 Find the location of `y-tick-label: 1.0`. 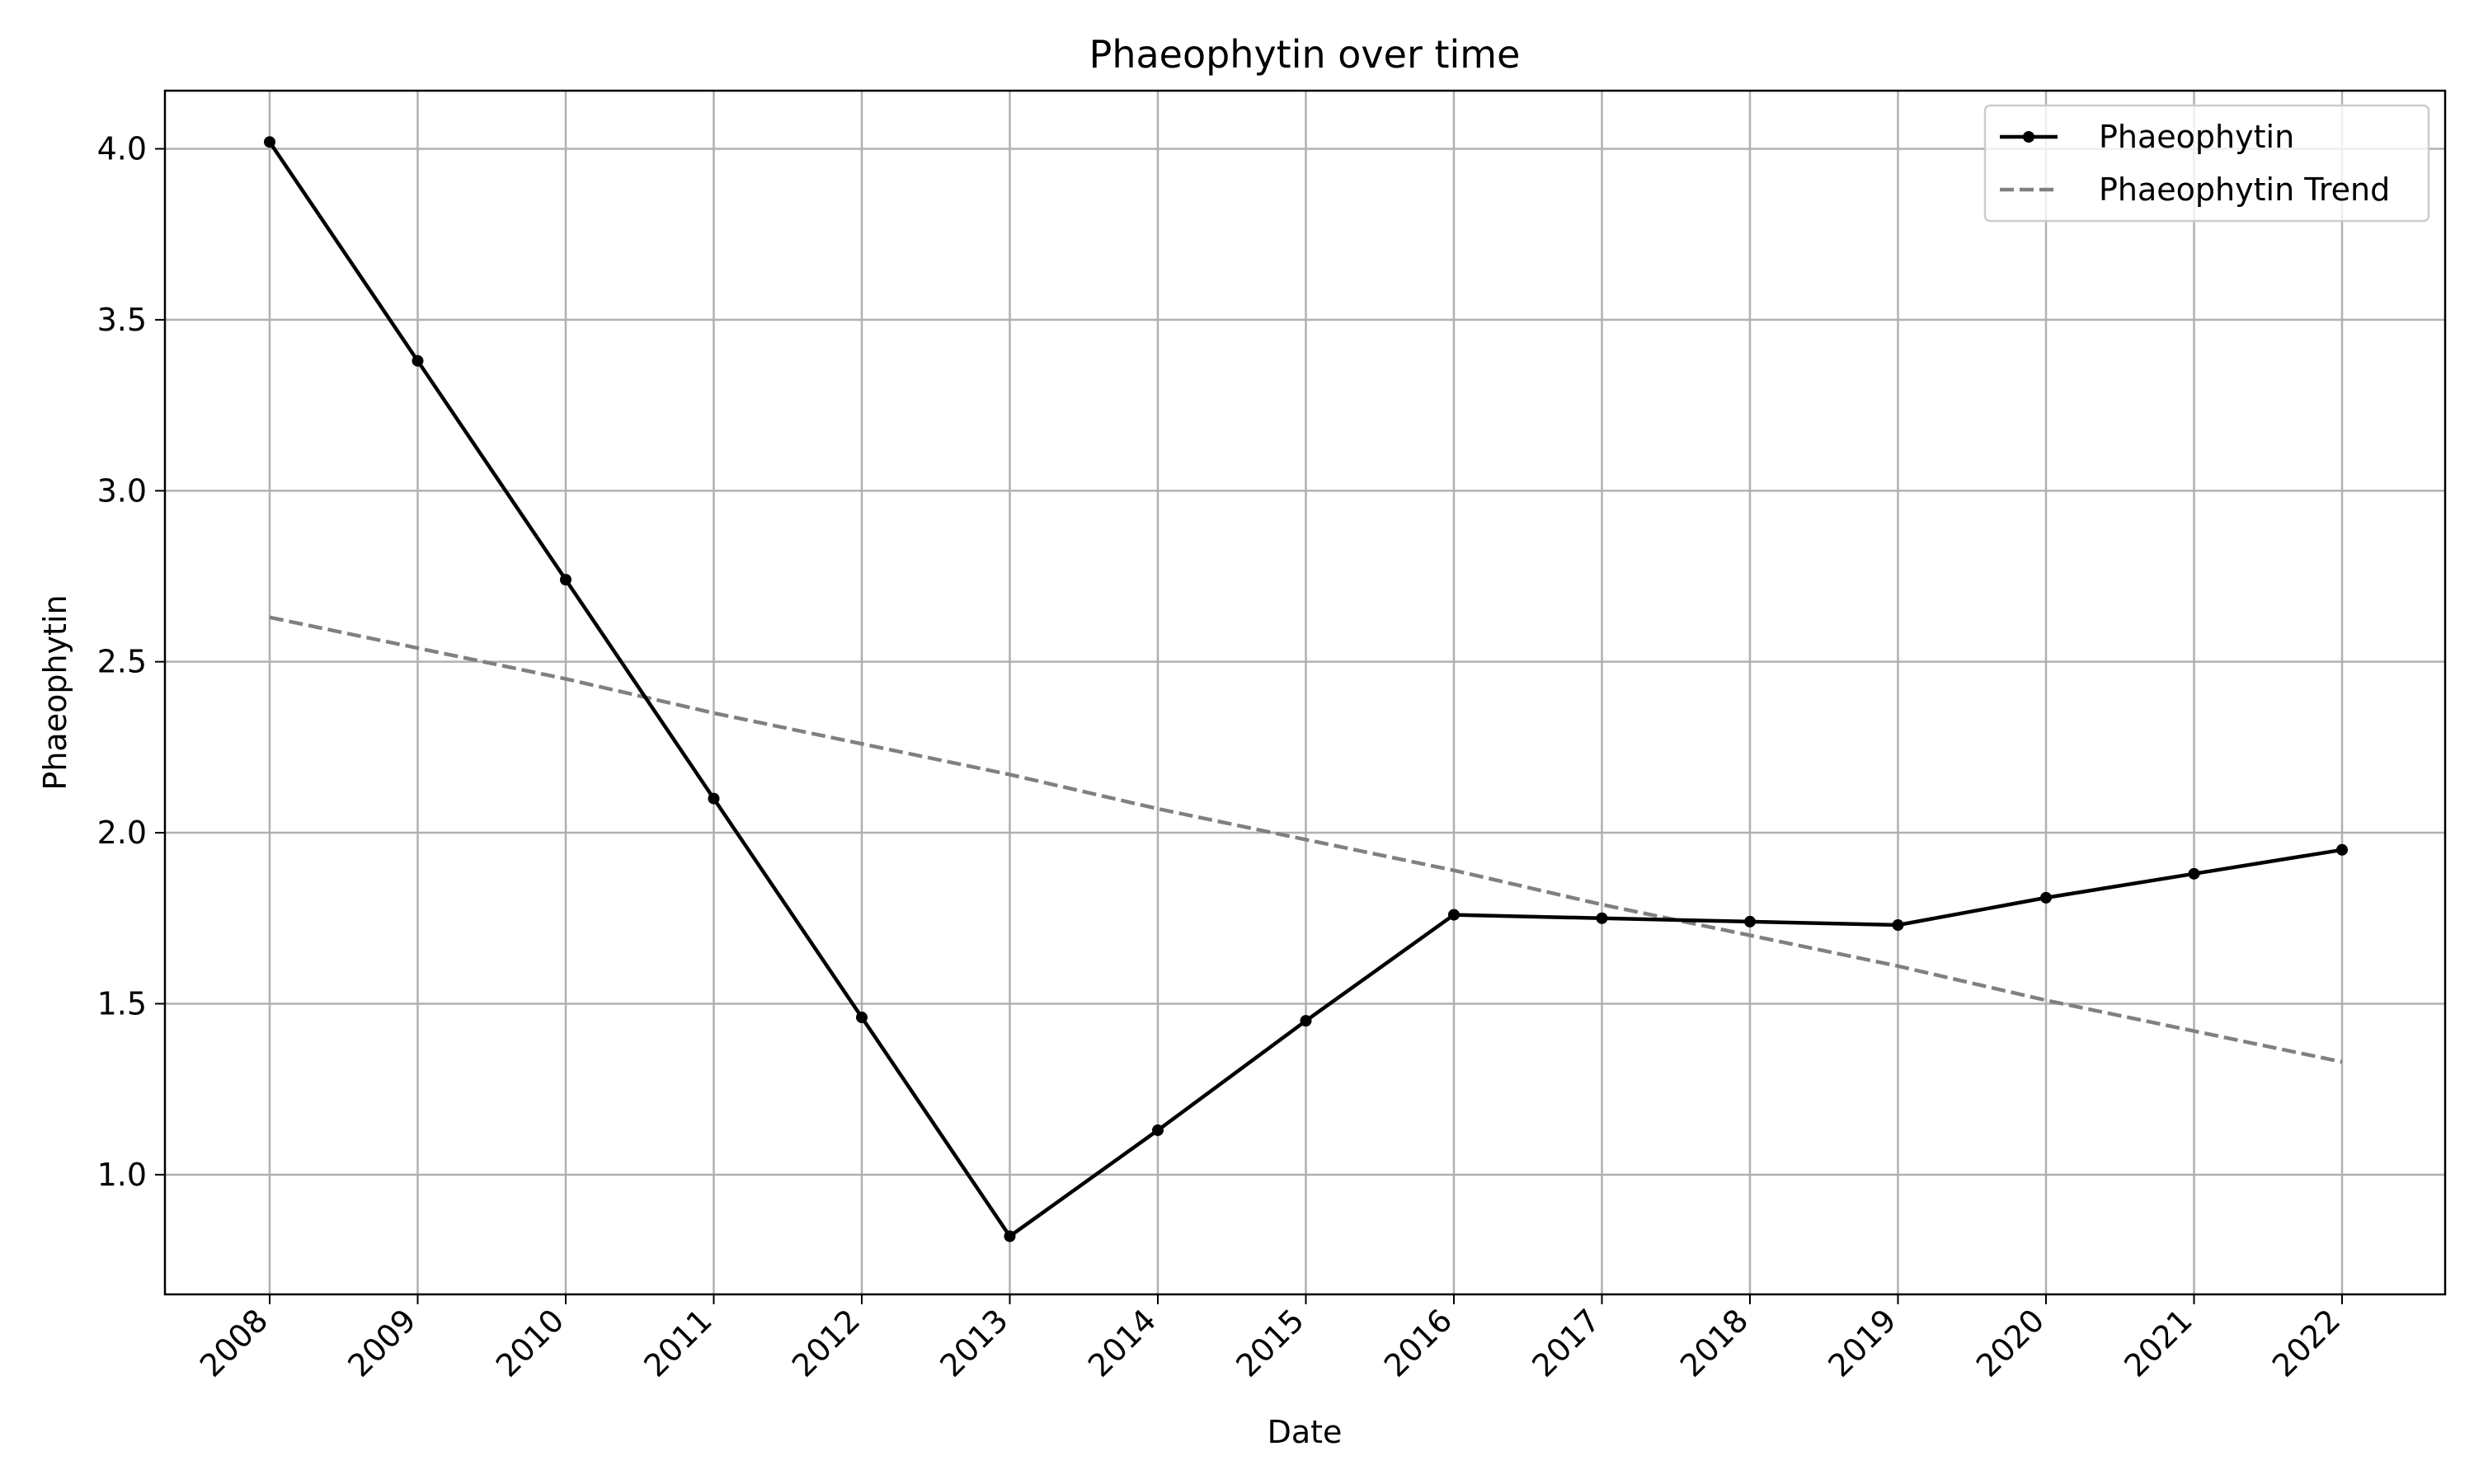

y-tick-label: 1.0 is located at coordinates (122, 1175).